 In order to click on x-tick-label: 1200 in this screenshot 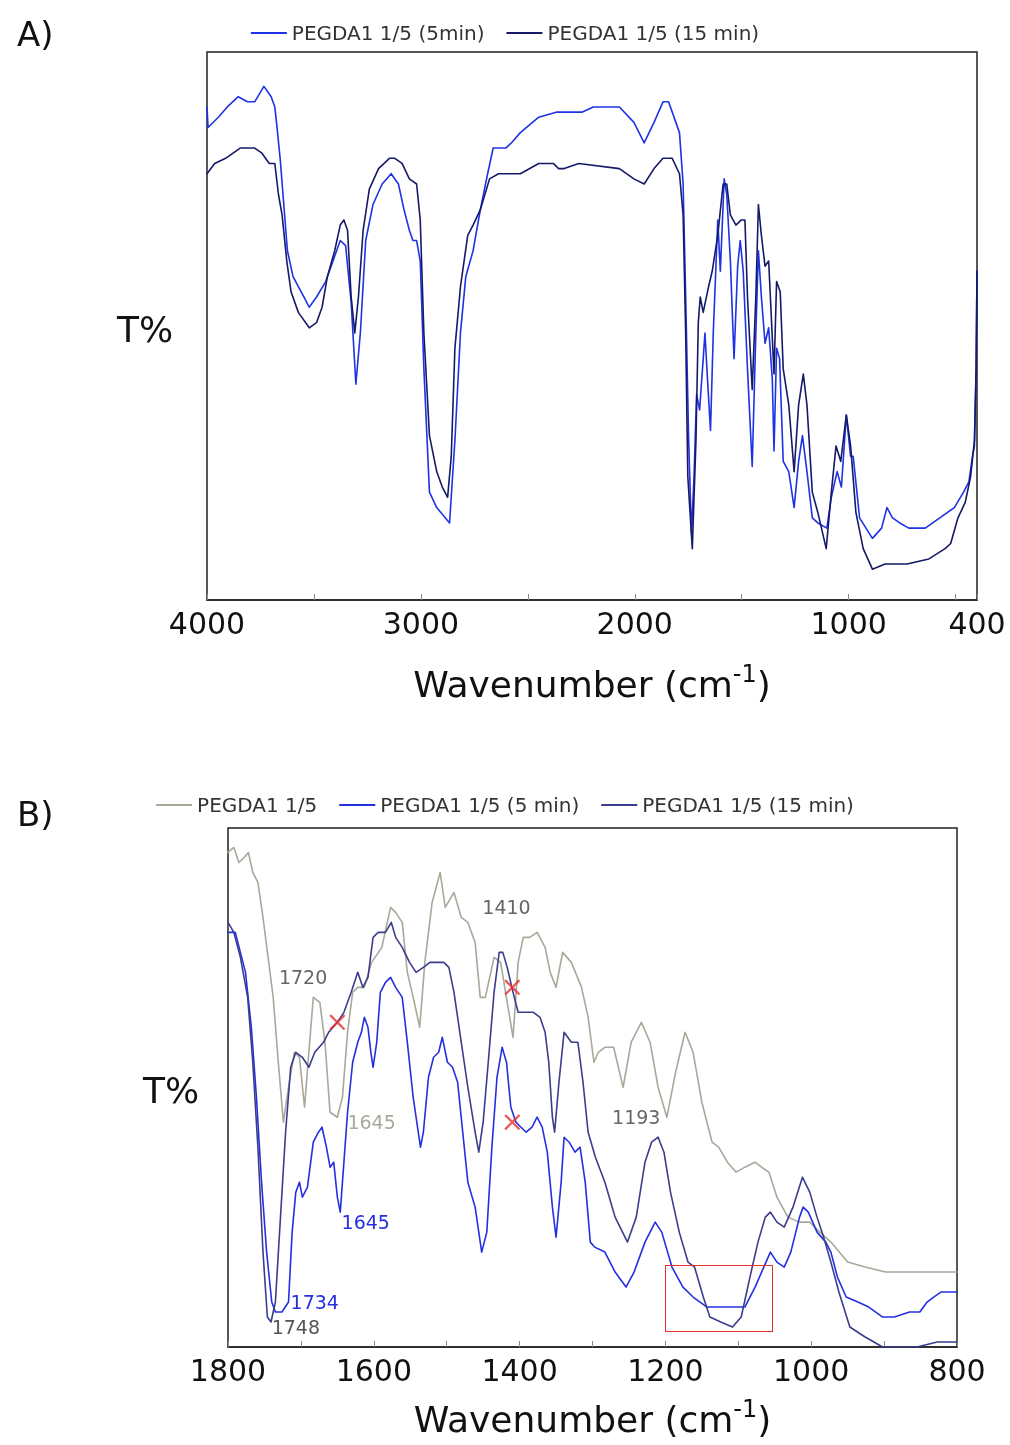, I will do `click(665, 1370)`.